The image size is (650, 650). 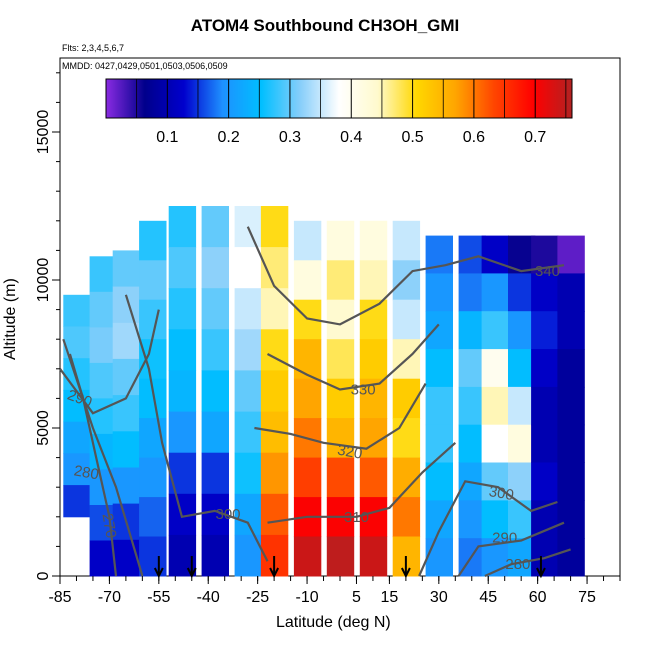 What do you see at coordinates (158, 597) in the screenshot?
I see `x-tick-label: -55` at bounding box center [158, 597].